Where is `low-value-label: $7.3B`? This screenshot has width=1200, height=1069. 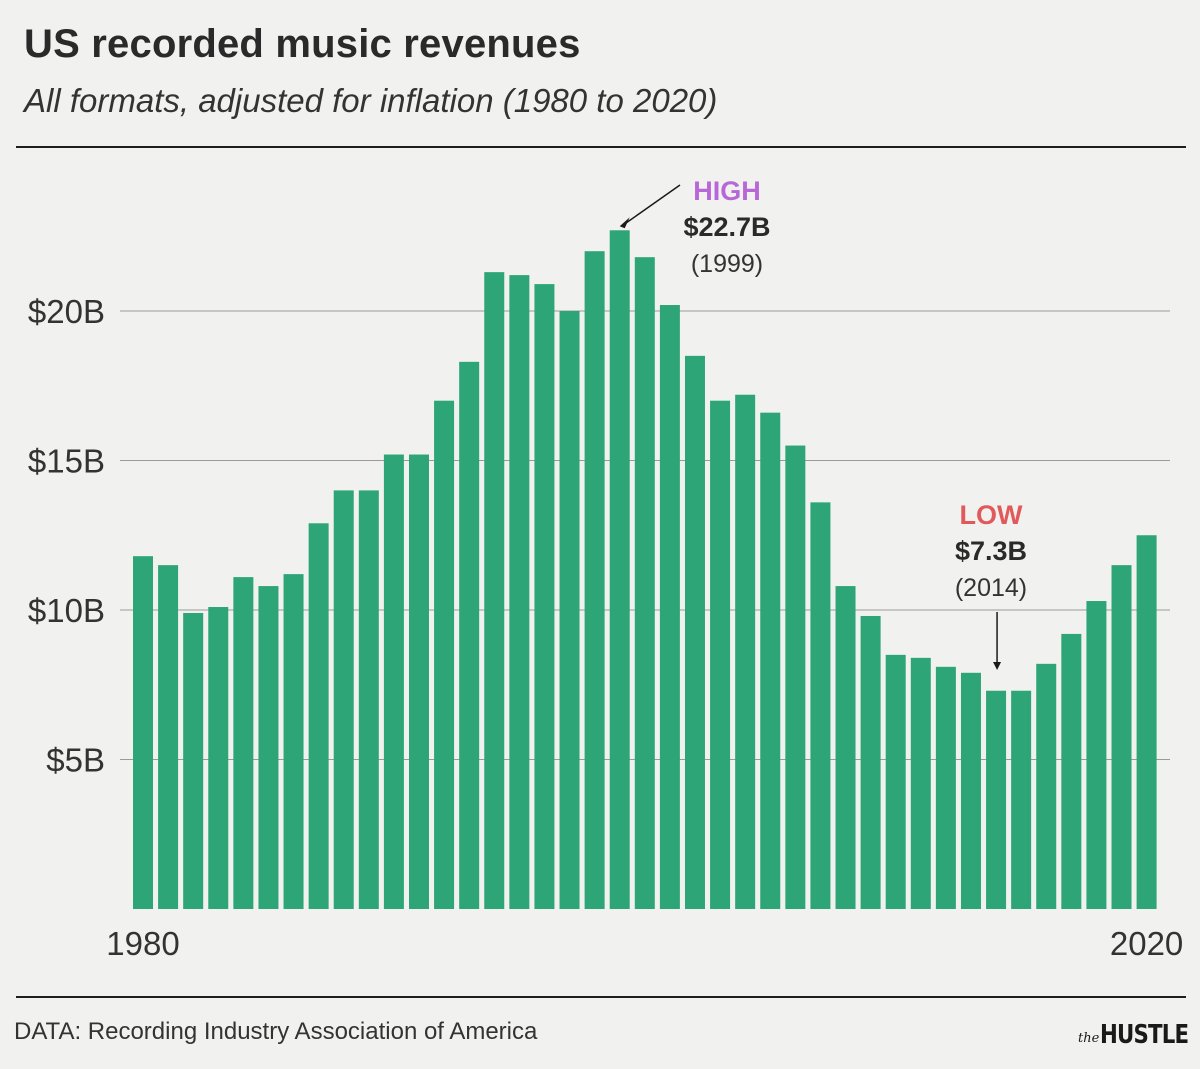
low-value-label: $7.3B is located at coordinates (991, 551).